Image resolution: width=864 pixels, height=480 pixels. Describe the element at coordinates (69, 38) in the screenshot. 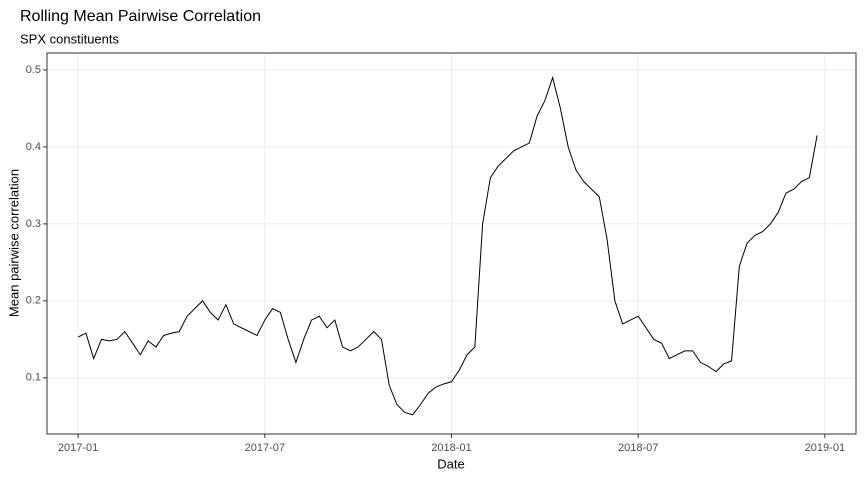

I see `chart-subtitle: SPX constituents` at that location.